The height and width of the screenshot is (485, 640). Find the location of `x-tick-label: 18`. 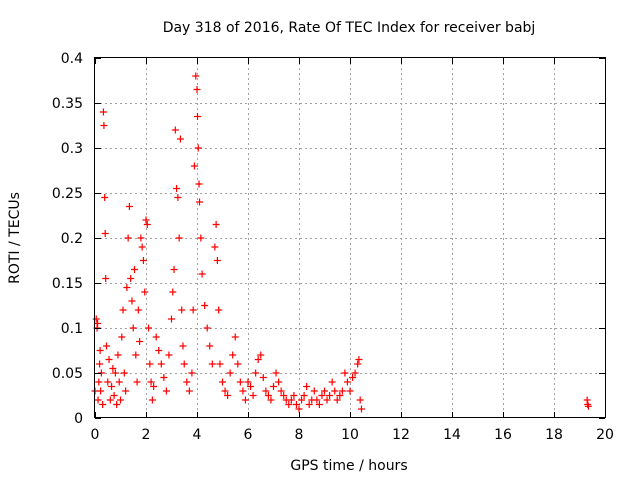

x-tick-label: 18 is located at coordinates (554, 435).